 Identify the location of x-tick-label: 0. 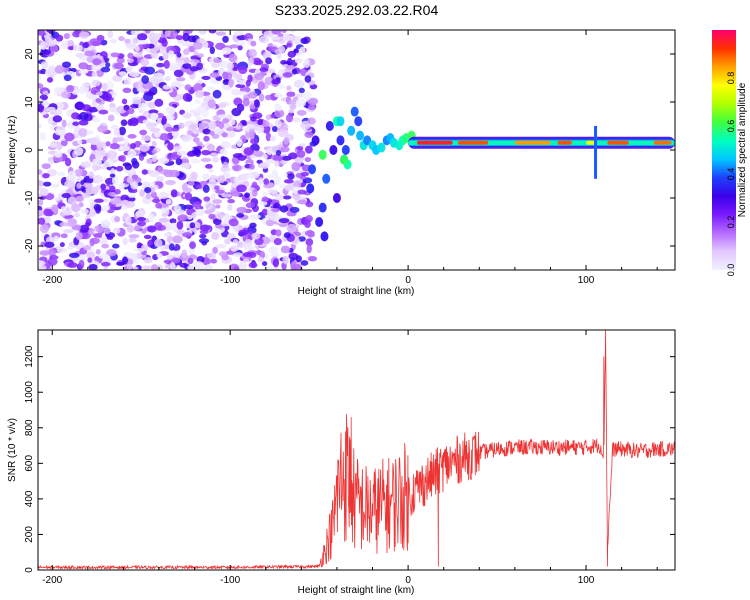
(408, 580).